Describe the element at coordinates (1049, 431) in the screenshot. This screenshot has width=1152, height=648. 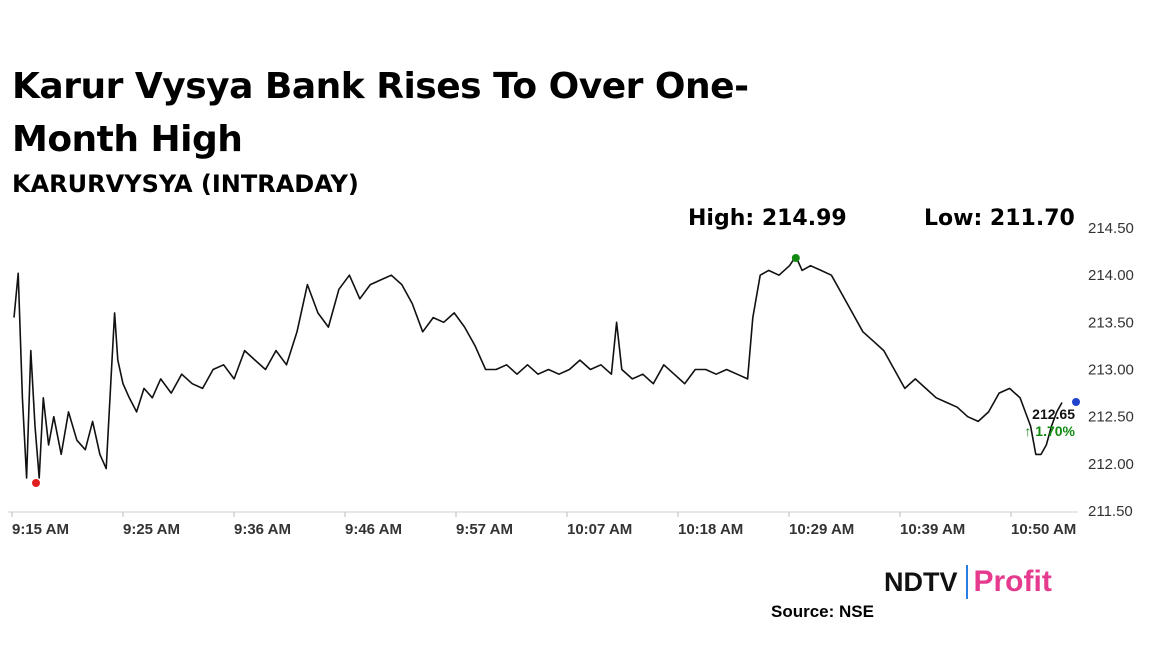
I see `change-percent-label: ↑ 1.70%` at that location.